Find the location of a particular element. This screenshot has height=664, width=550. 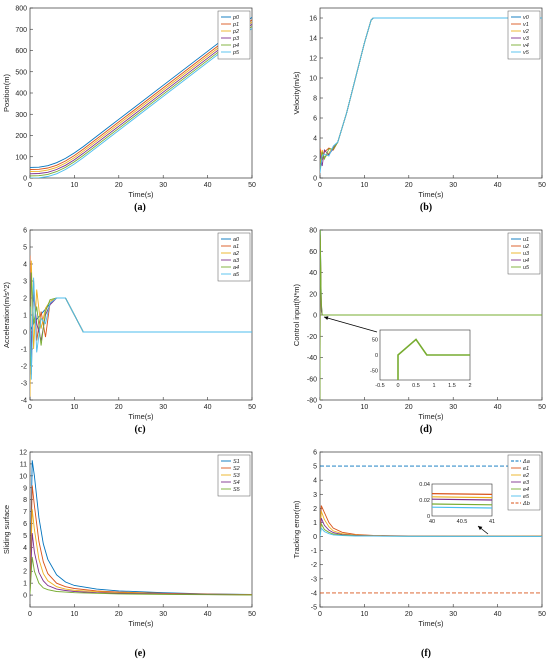

y-tick-label: -40 is located at coordinates (312, 358).